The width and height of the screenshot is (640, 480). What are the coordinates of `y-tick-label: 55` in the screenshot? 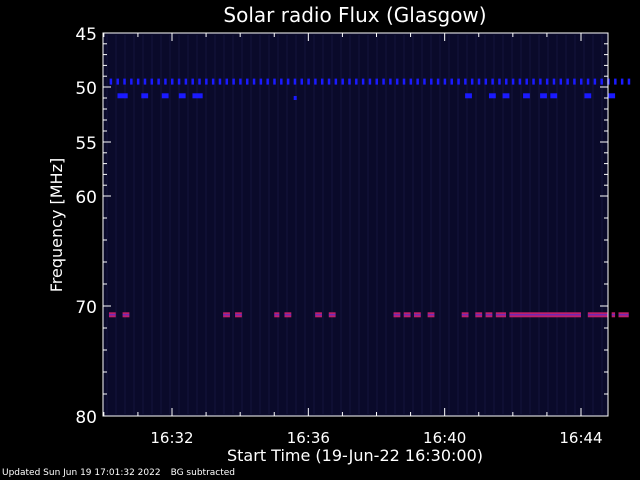 It's located at (86, 144).